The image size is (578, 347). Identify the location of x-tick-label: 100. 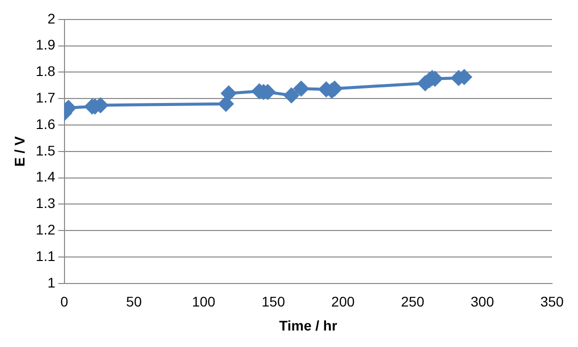
(204, 302).